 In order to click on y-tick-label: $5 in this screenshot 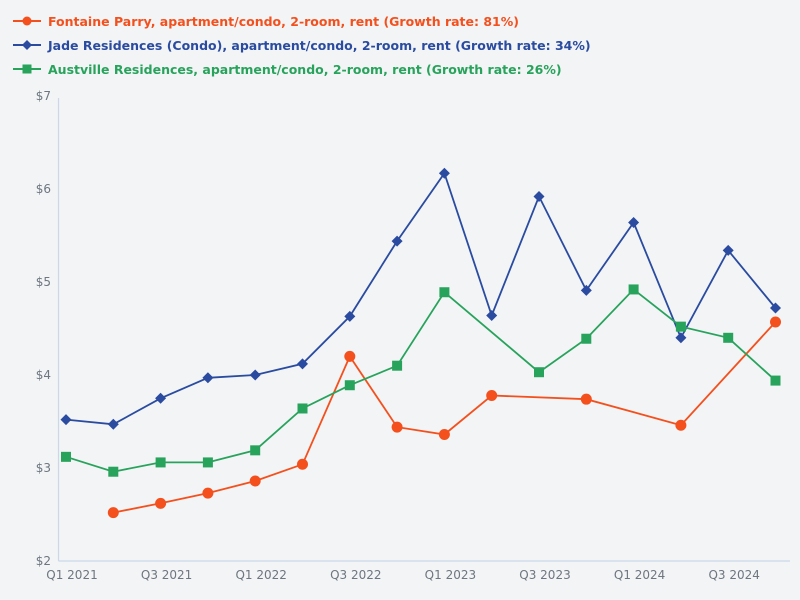, I will do `click(43, 282)`.